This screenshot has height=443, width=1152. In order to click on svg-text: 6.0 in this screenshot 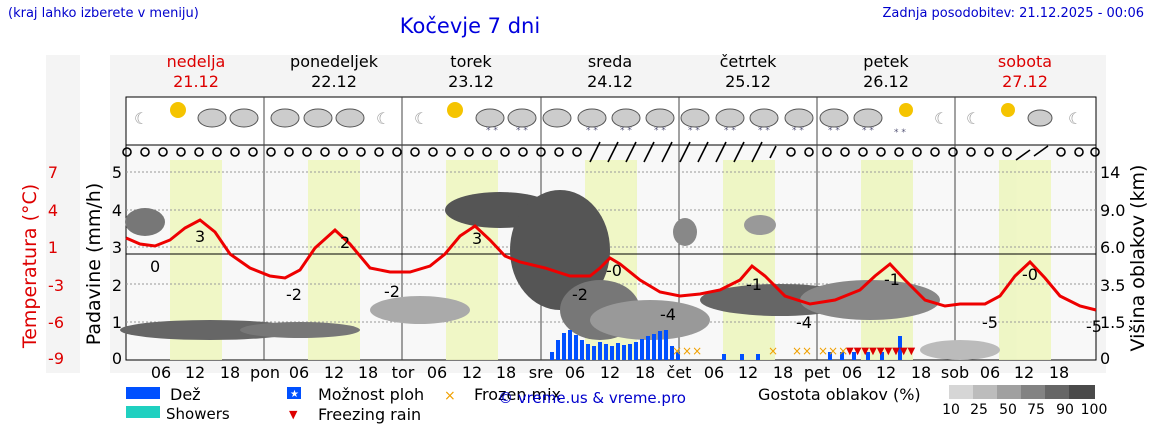, I will do `click(1112, 247)`.